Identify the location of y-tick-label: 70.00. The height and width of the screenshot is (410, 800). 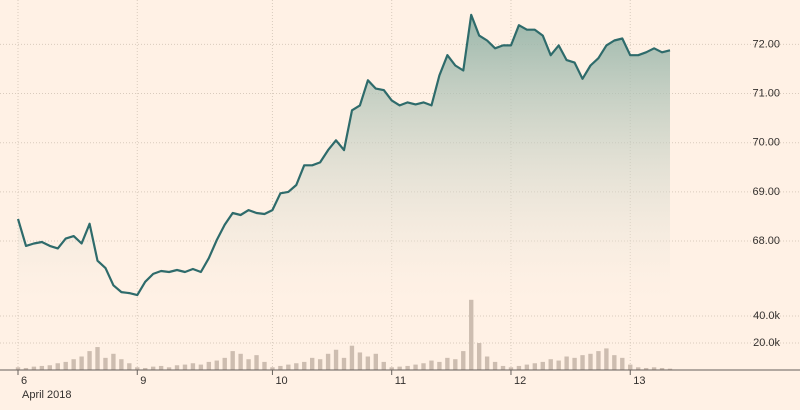
(766, 143).